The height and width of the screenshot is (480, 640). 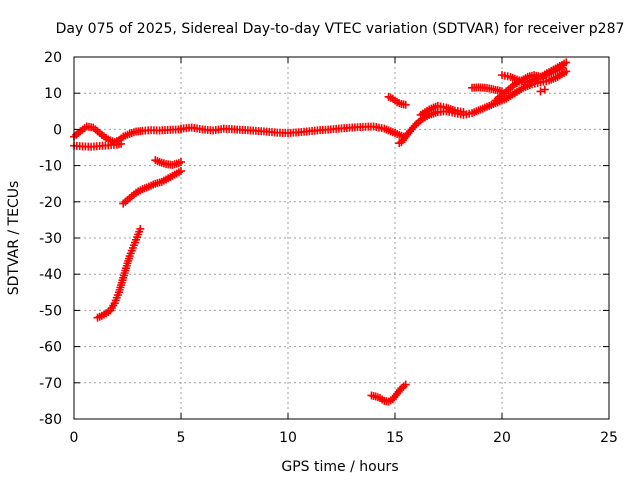 I want to click on y-tick-label: -70, so click(x=50, y=384).